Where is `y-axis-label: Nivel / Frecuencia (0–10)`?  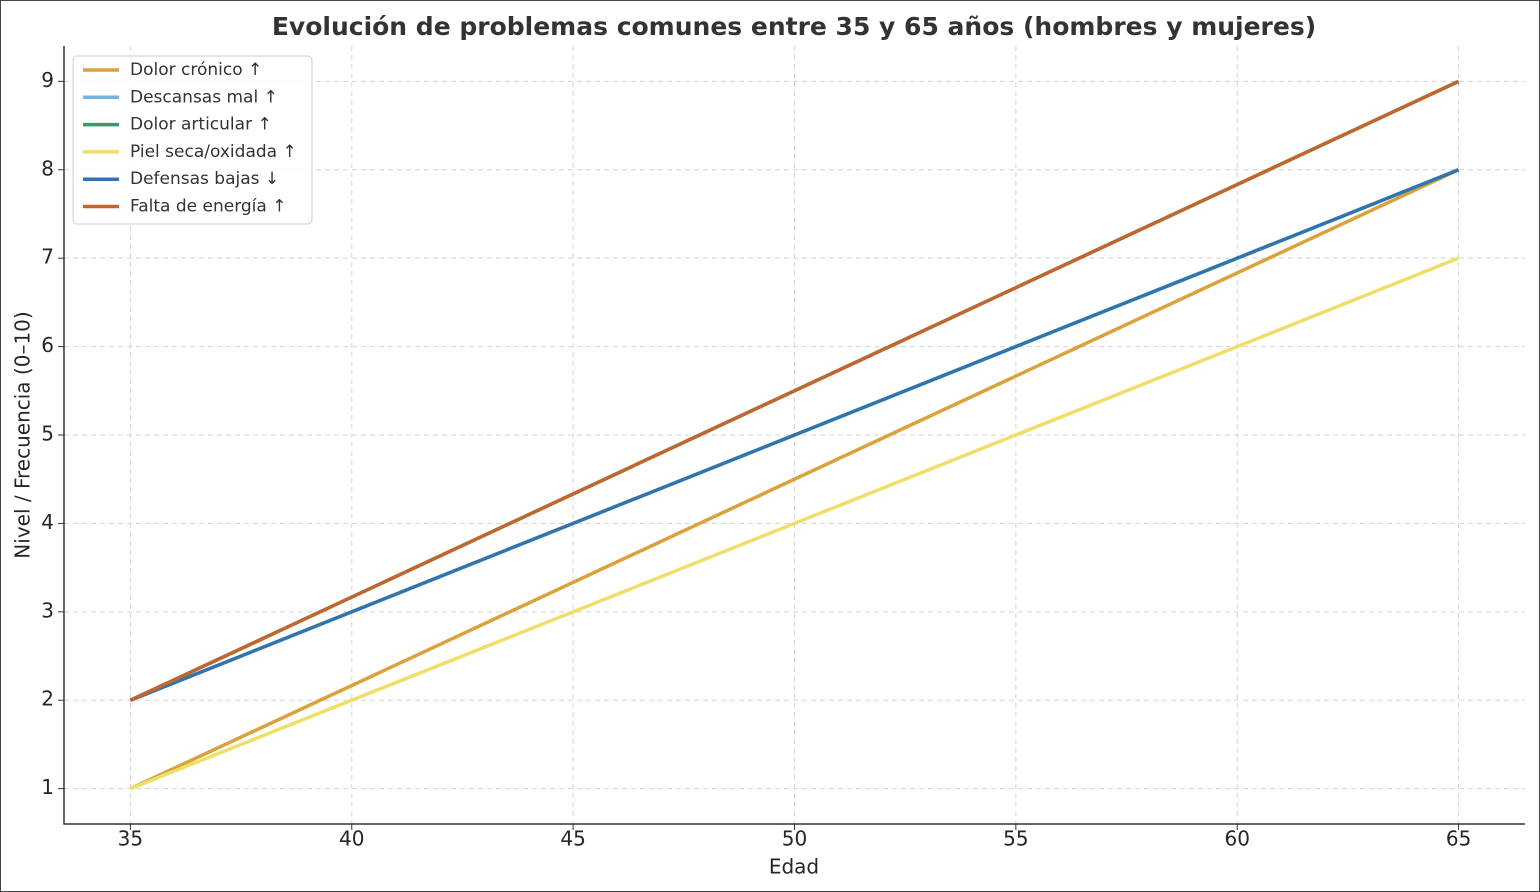
y-axis-label: Nivel / Frecuencia (0–10) is located at coordinates (23, 434).